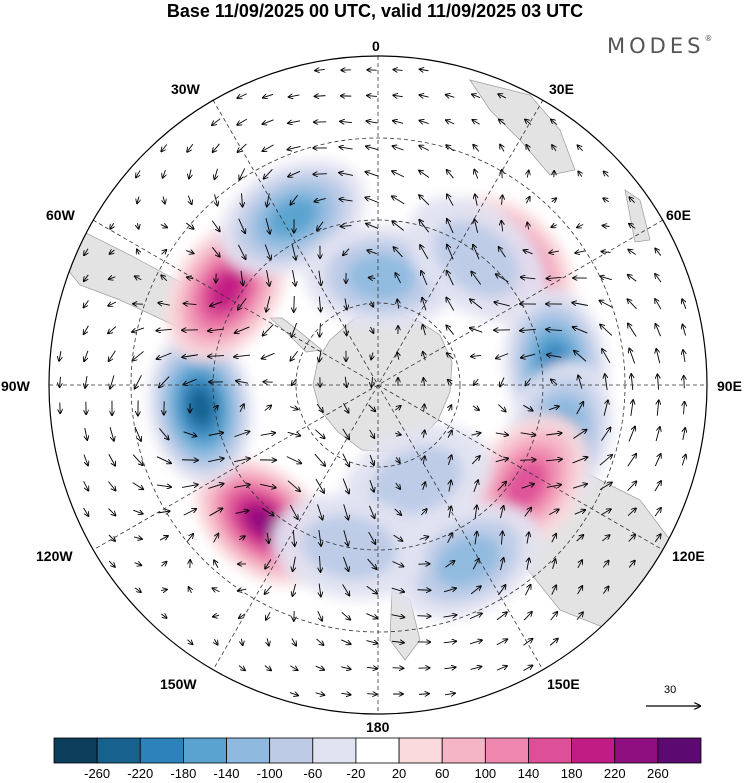  I want to click on lon-label-60e: 60E, so click(678, 215).